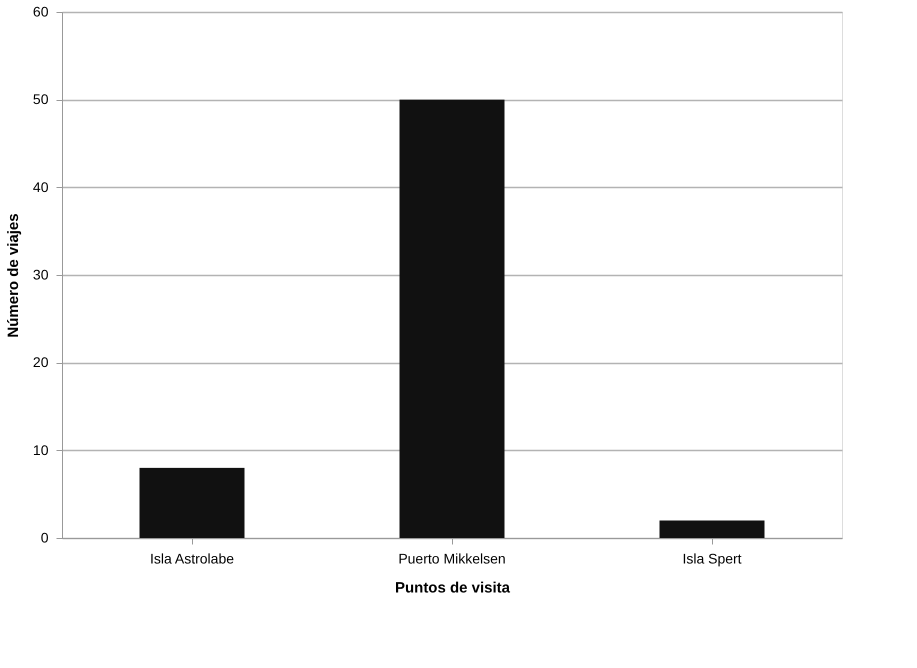 The width and height of the screenshot is (917, 668). Describe the element at coordinates (40, 450) in the screenshot. I see `y-tick-label: 10` at that location.